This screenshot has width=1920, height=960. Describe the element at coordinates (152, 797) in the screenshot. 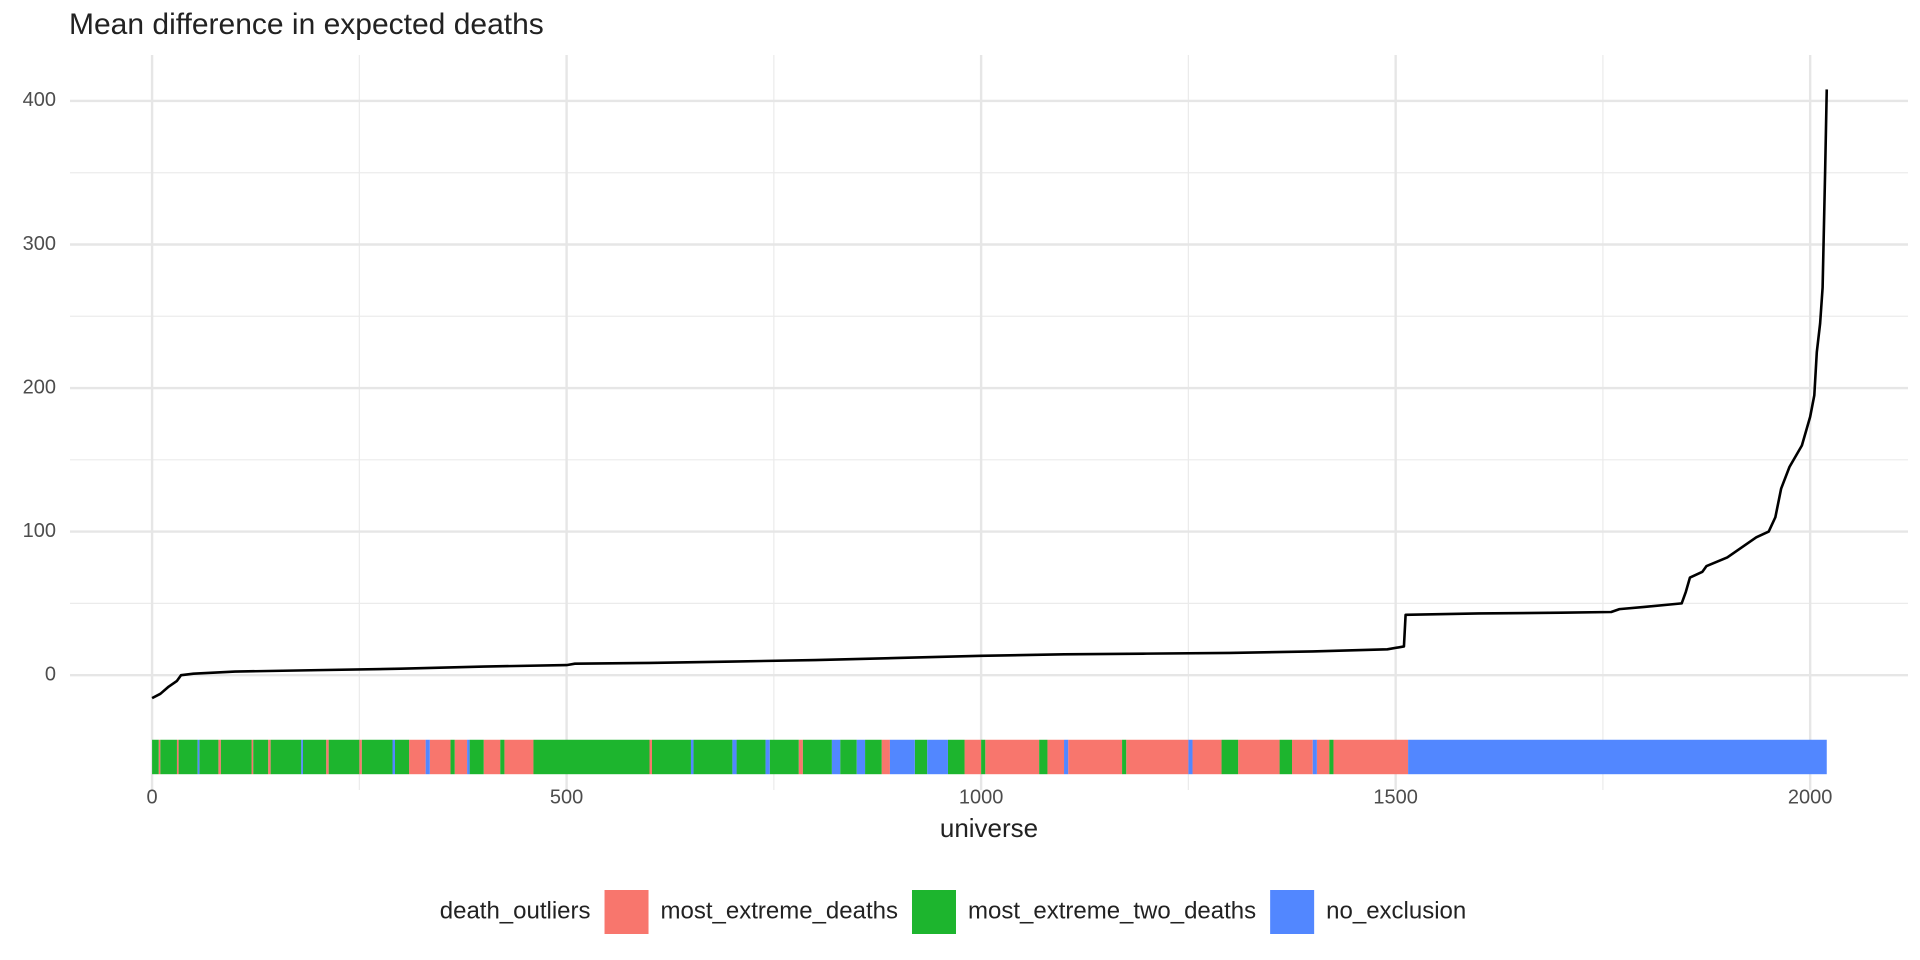

I see `x-tick-label: 0` at that location.